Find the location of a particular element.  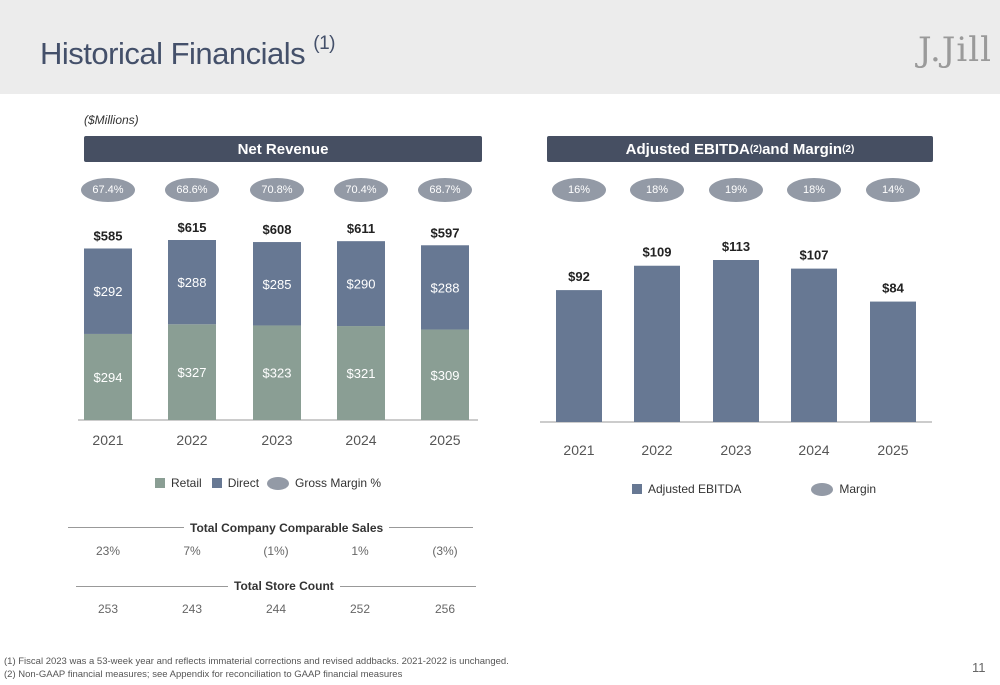

total-label-2022: $615 is located at coordinates (192, 227).